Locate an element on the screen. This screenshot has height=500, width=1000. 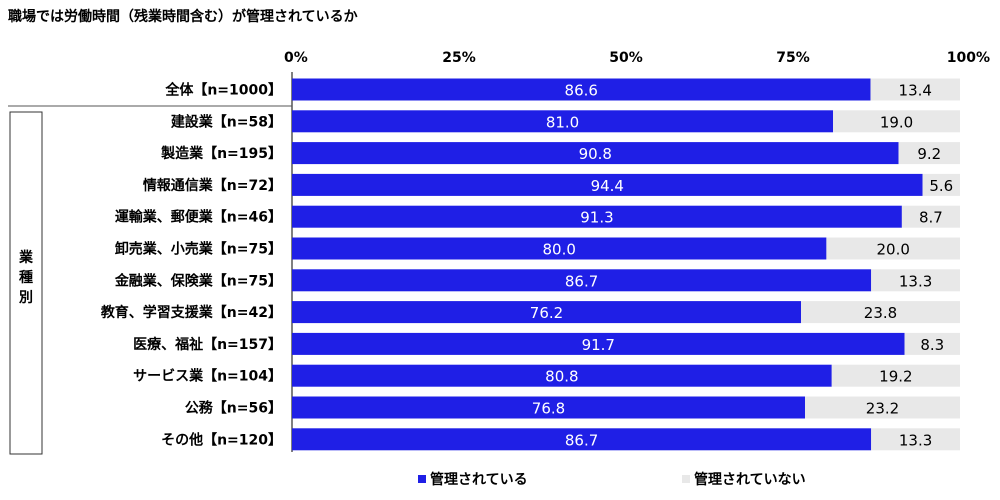
data-label: 19.0 is located at coordinates (896, 122).